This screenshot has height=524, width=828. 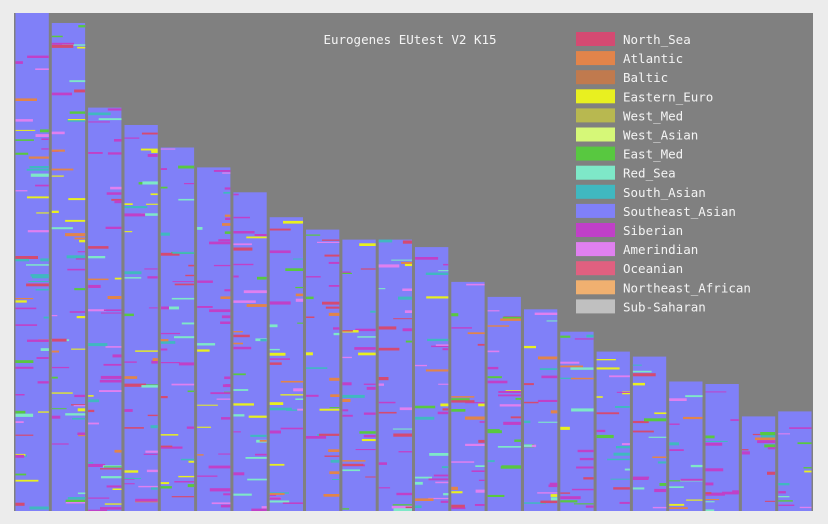 I want to click on legend-label-south-asian: South_Asian, so click(x=664, y=192).